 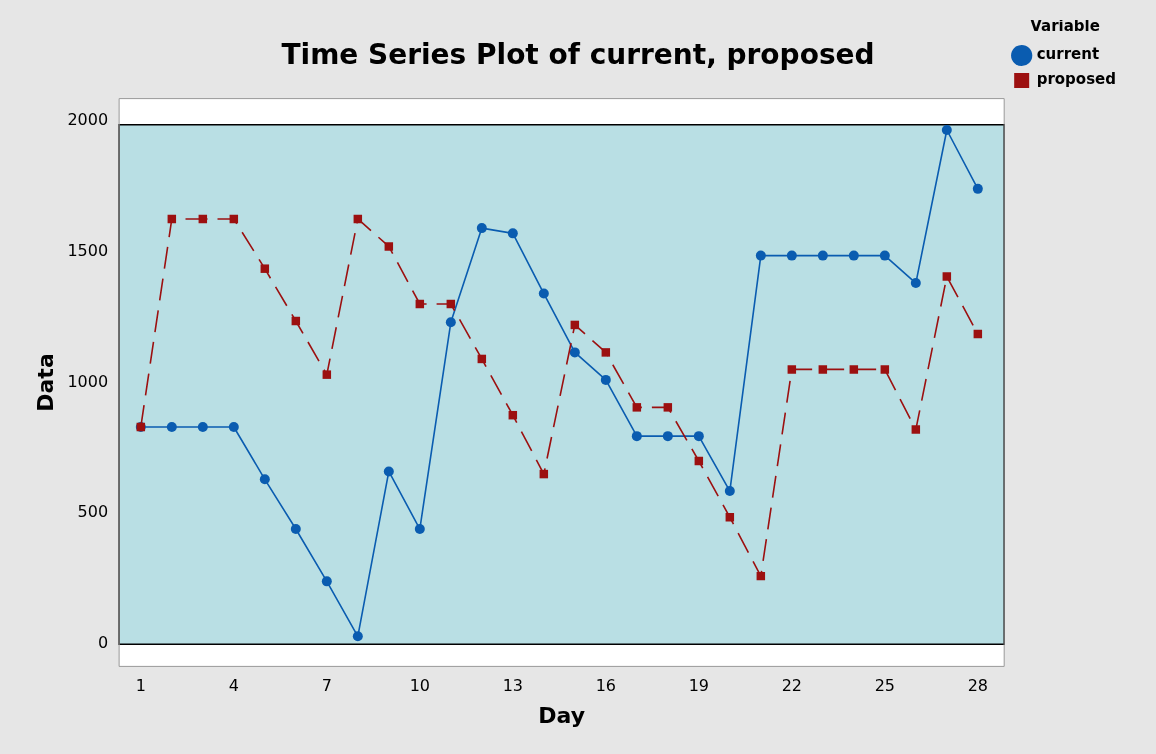 What do you see at coordinates (562, 715) in the screenshot?
I see `x-axis-title: Day` at bounding box center [562, 715].